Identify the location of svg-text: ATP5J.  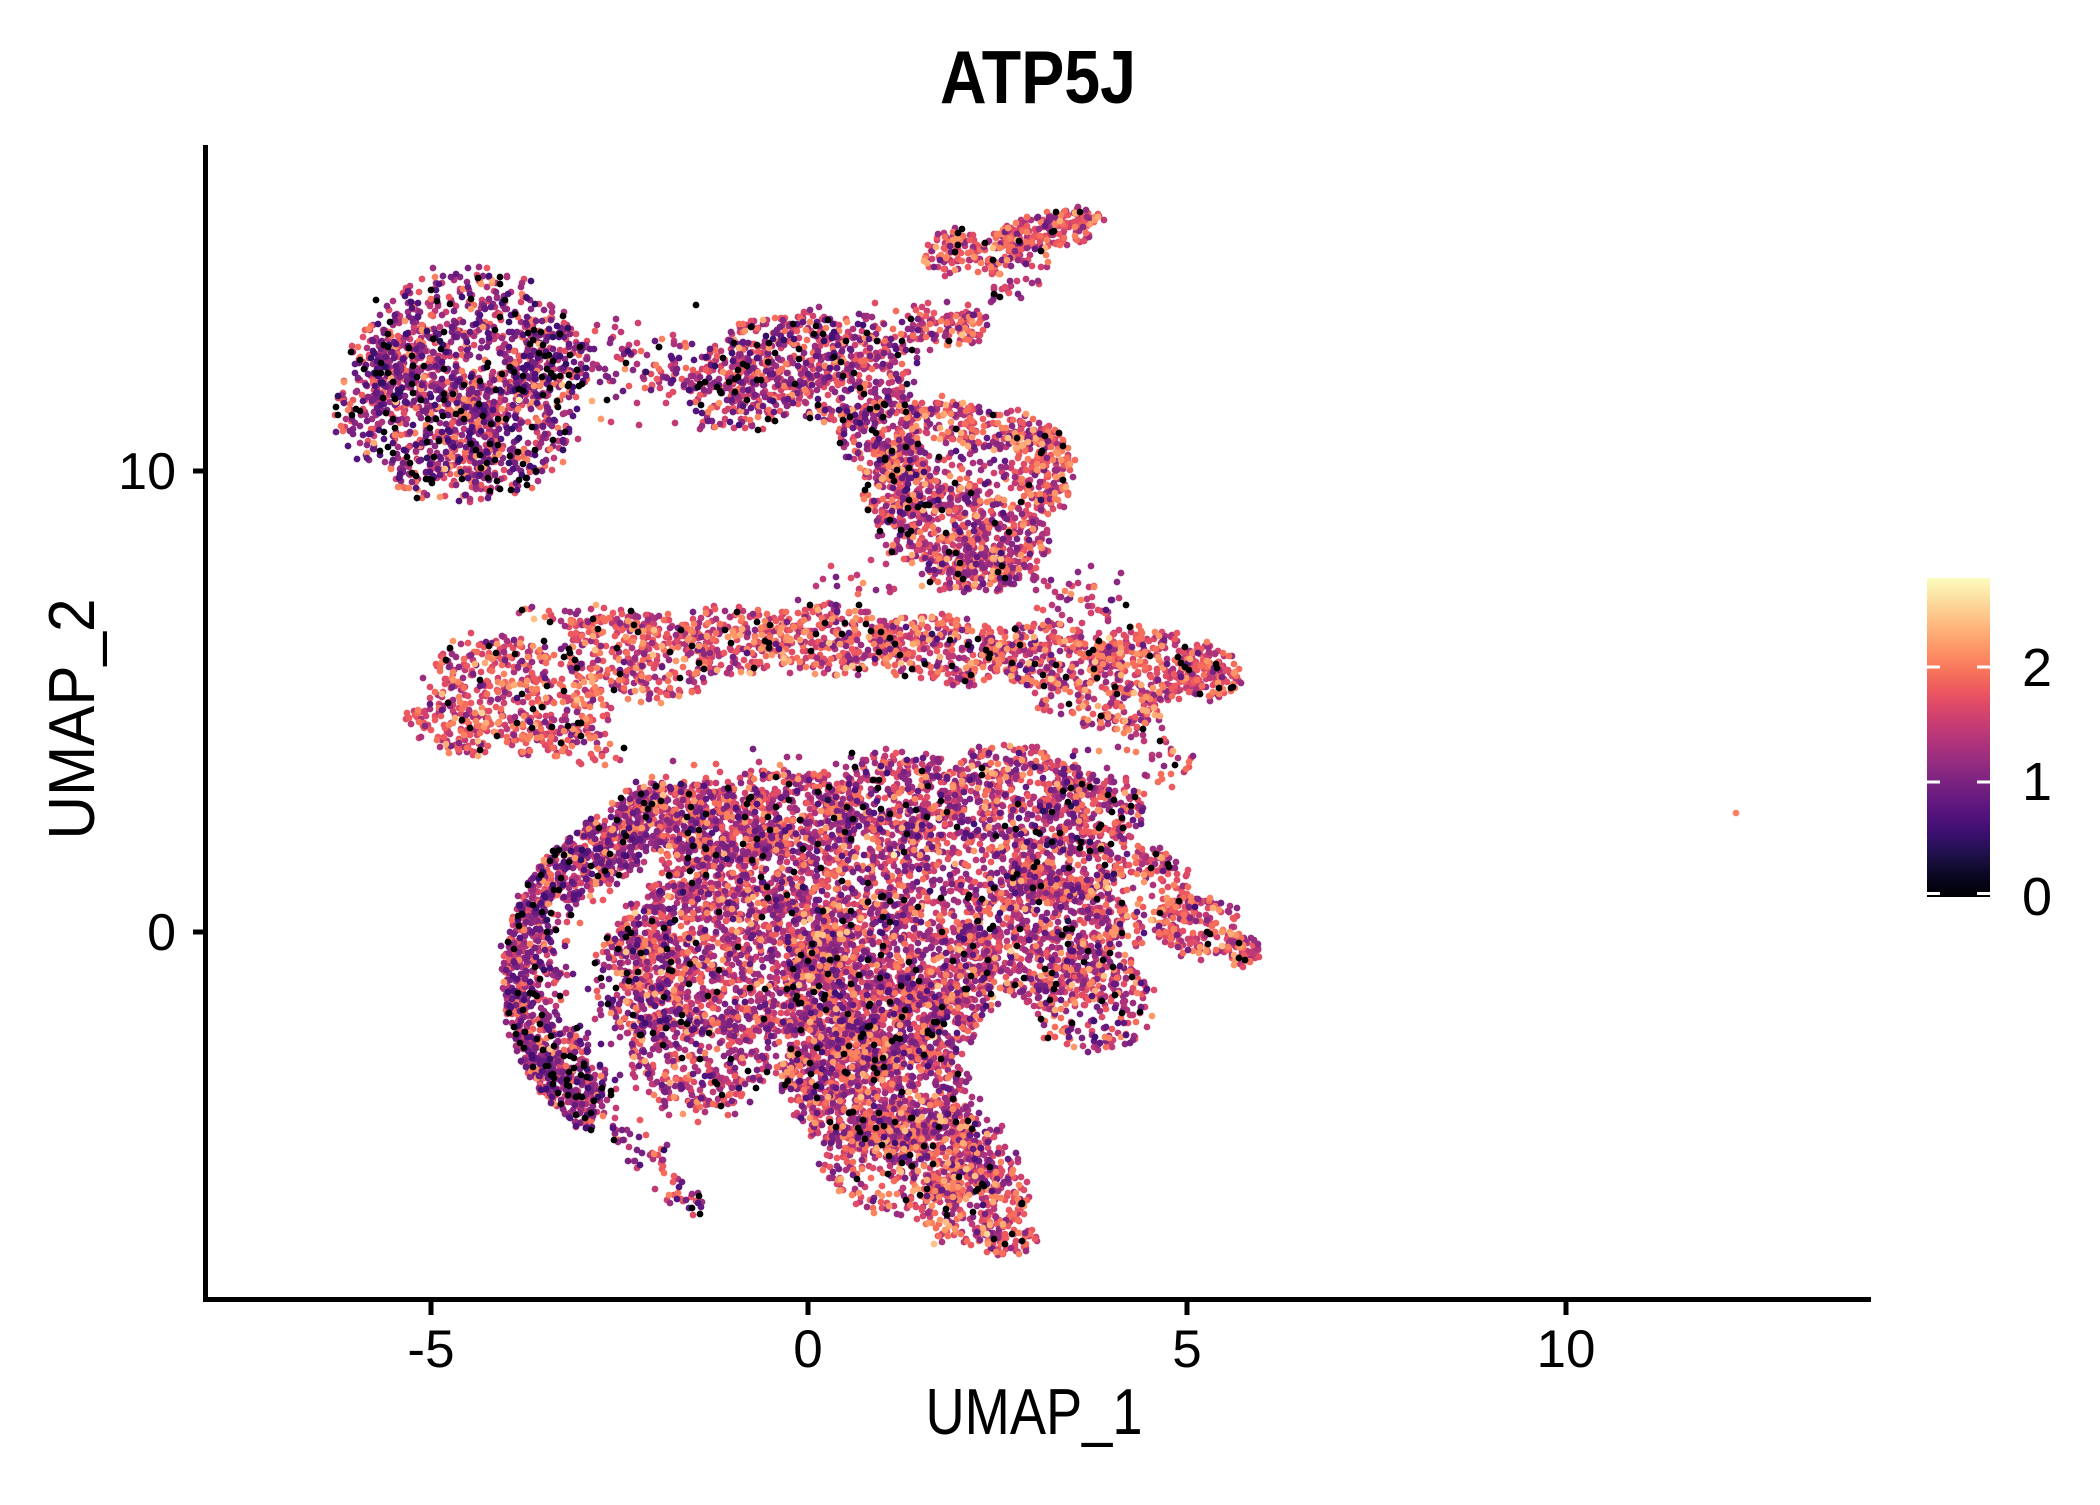
(1038, 77).